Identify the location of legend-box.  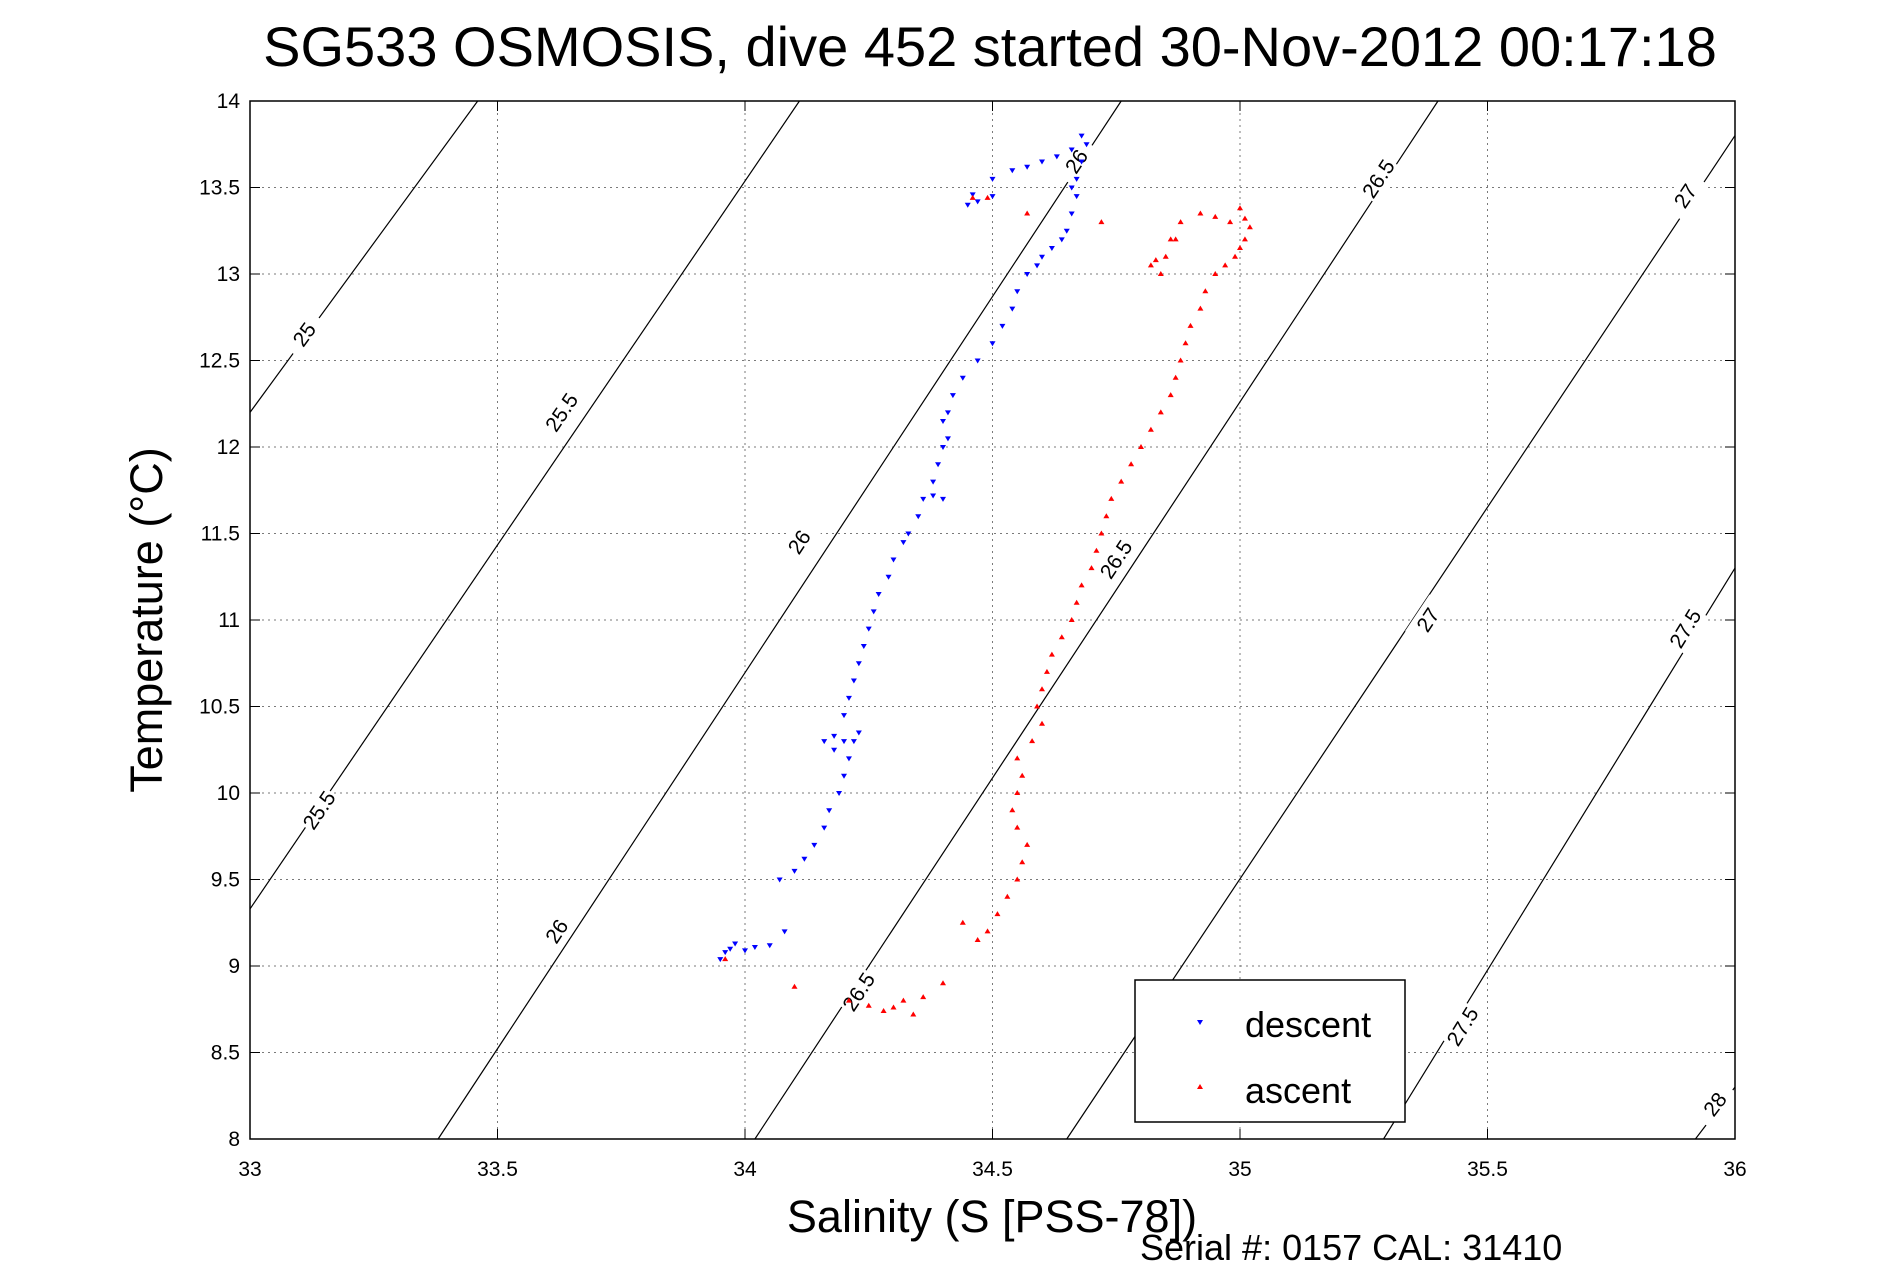
(1270, 1051).